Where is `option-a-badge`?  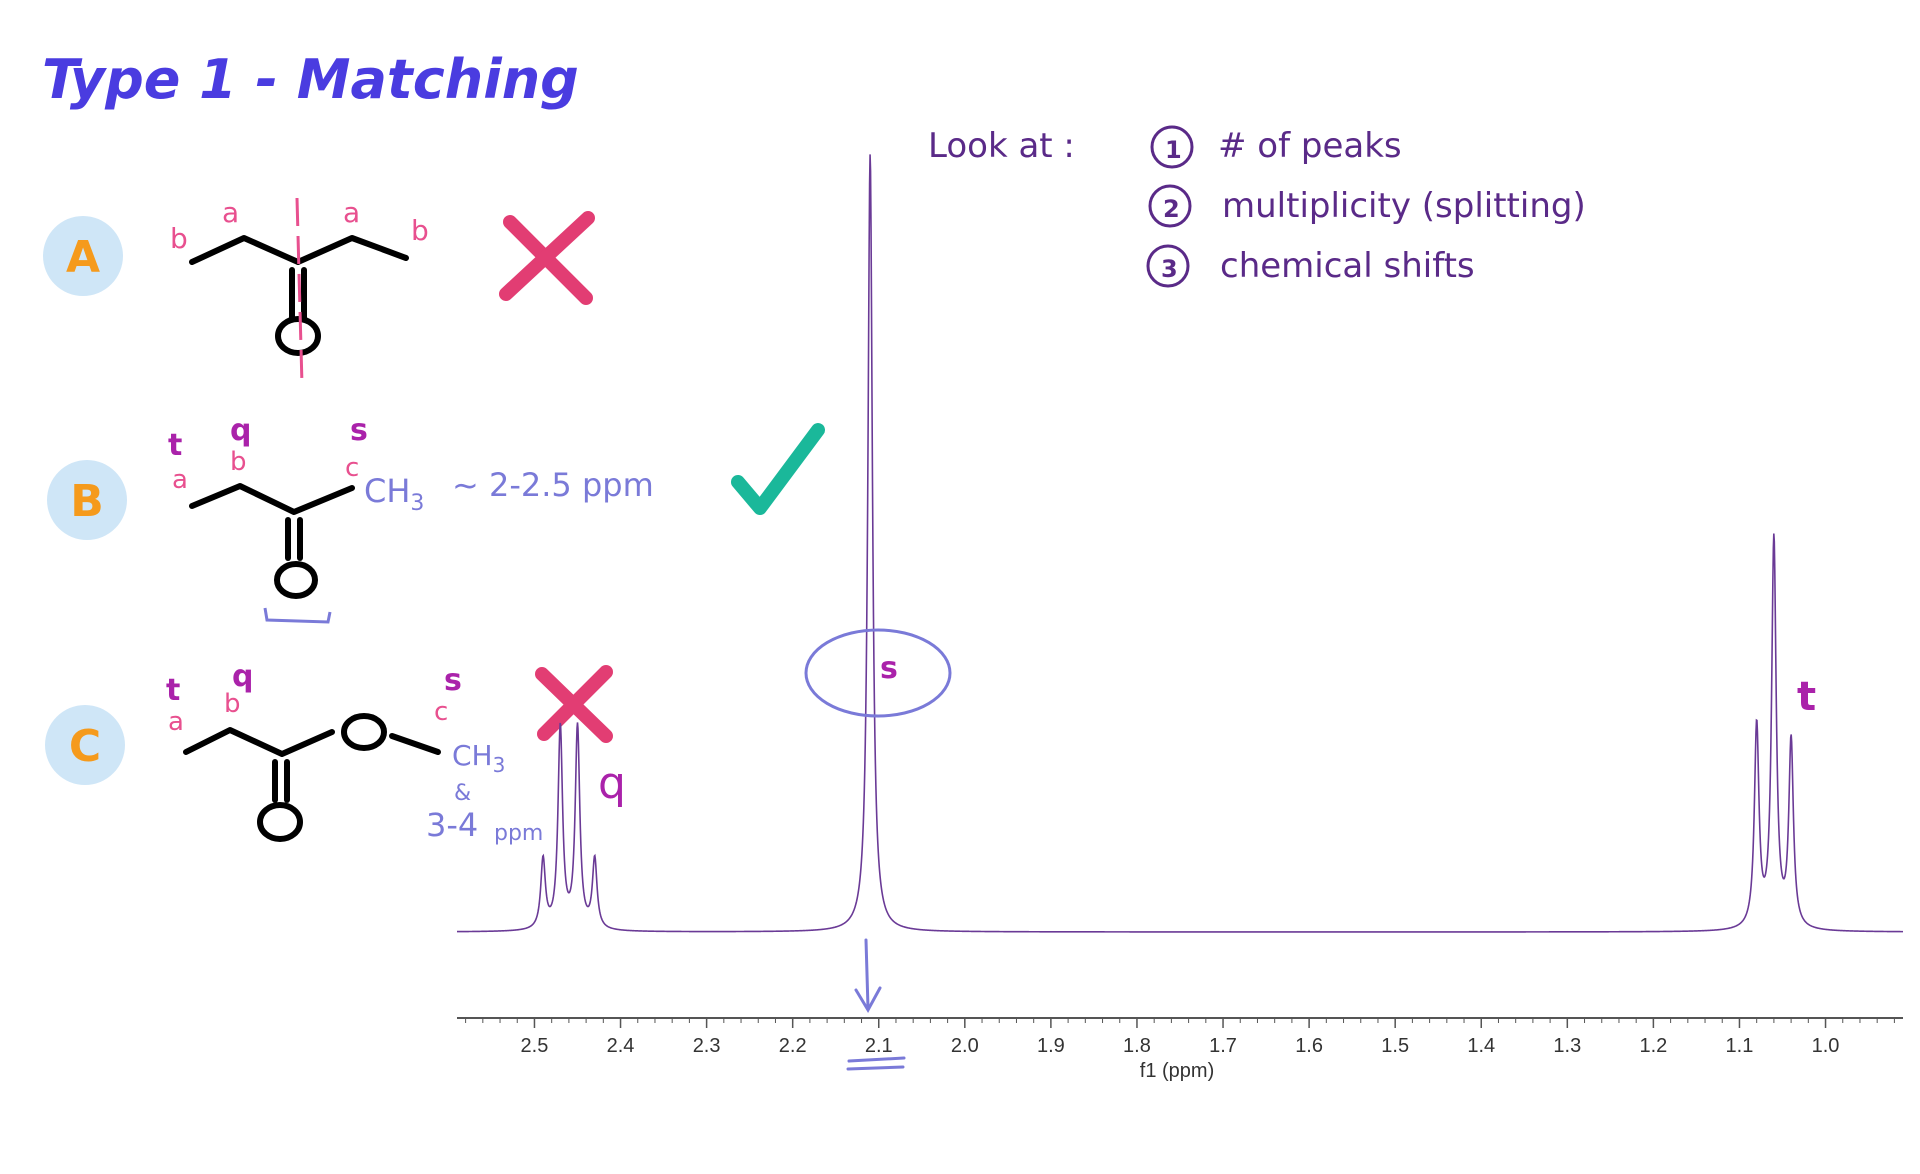 option-a-badge is located at coordinates (83, 256).